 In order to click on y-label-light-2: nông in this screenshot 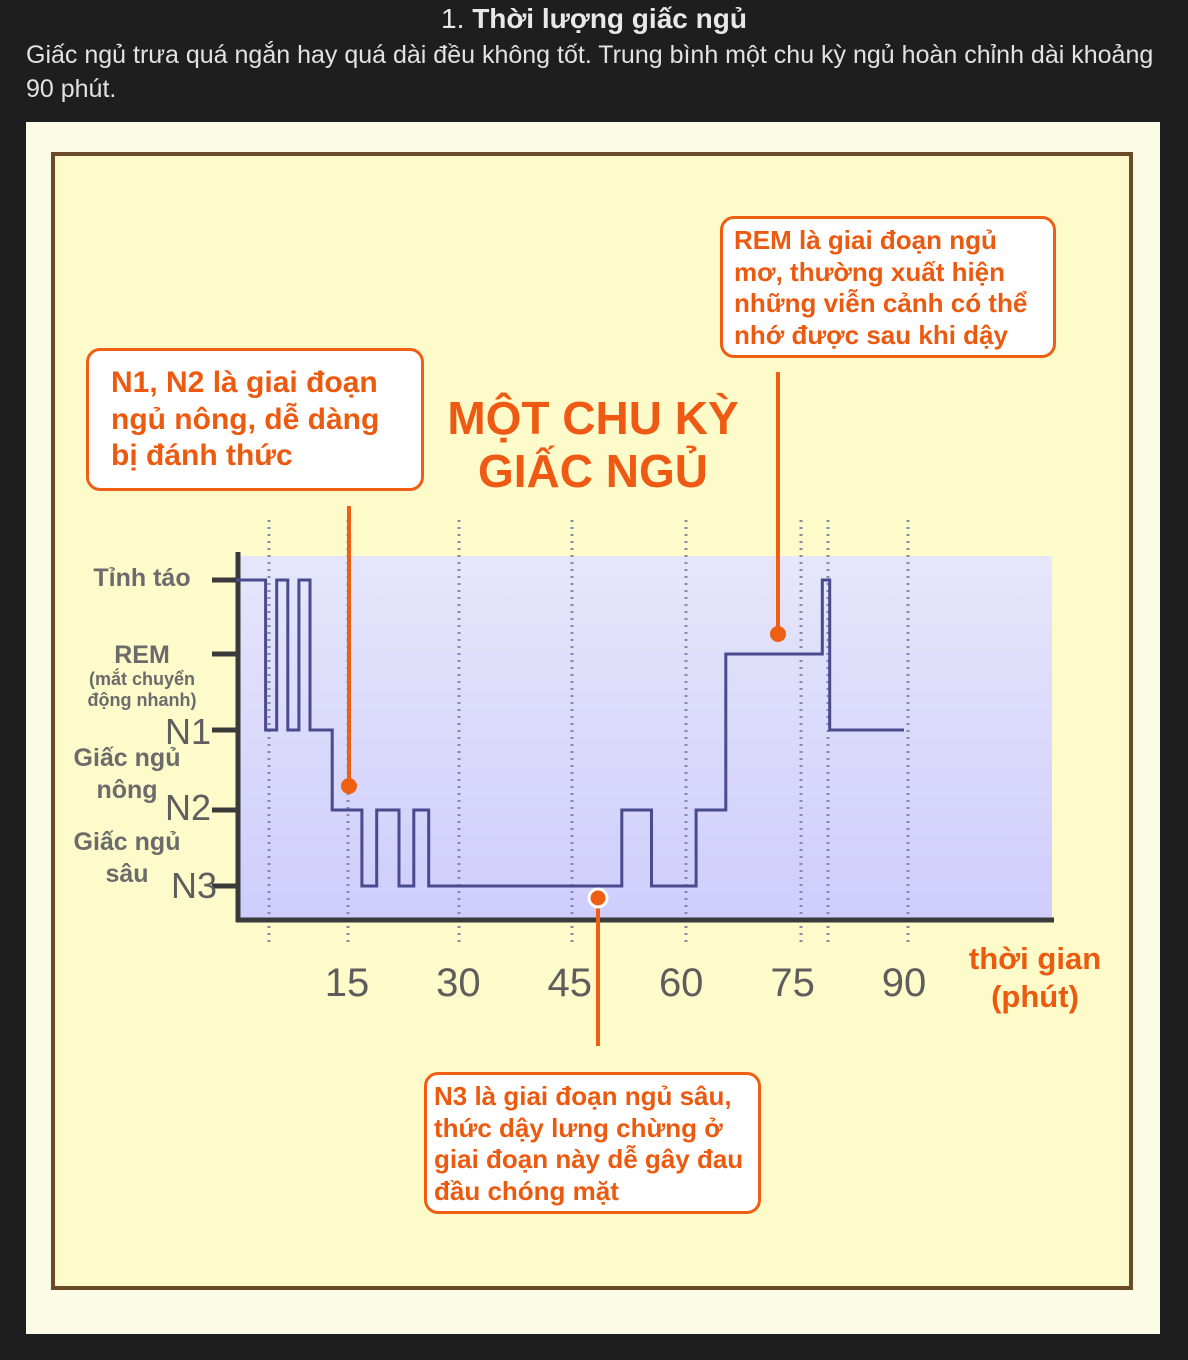, I will do `click(127, 790)`.